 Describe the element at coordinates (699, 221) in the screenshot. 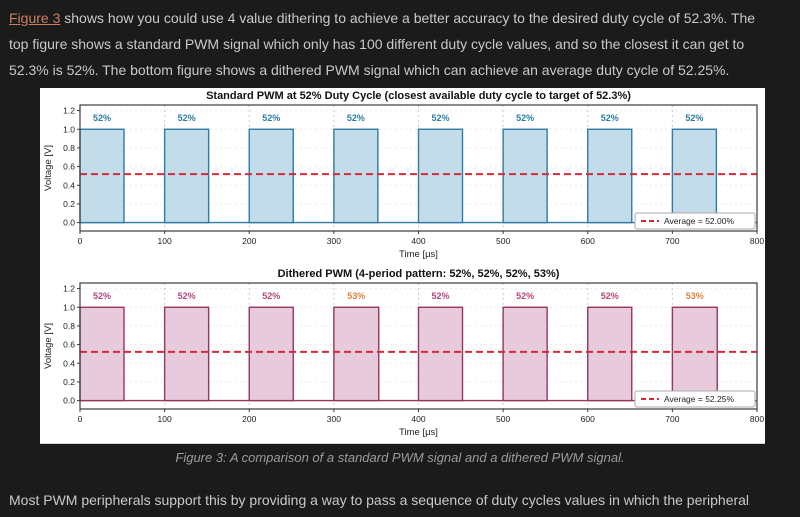

I see `legend-label: Average = 52.00%` at that location.